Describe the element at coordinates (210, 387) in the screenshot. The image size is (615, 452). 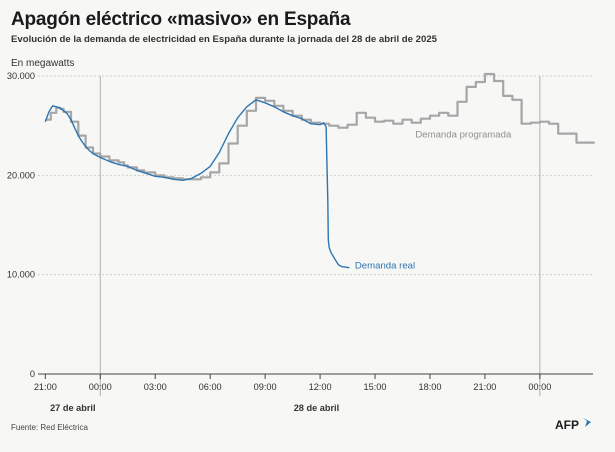
I see `x-tick-label: 06:00` at that location.